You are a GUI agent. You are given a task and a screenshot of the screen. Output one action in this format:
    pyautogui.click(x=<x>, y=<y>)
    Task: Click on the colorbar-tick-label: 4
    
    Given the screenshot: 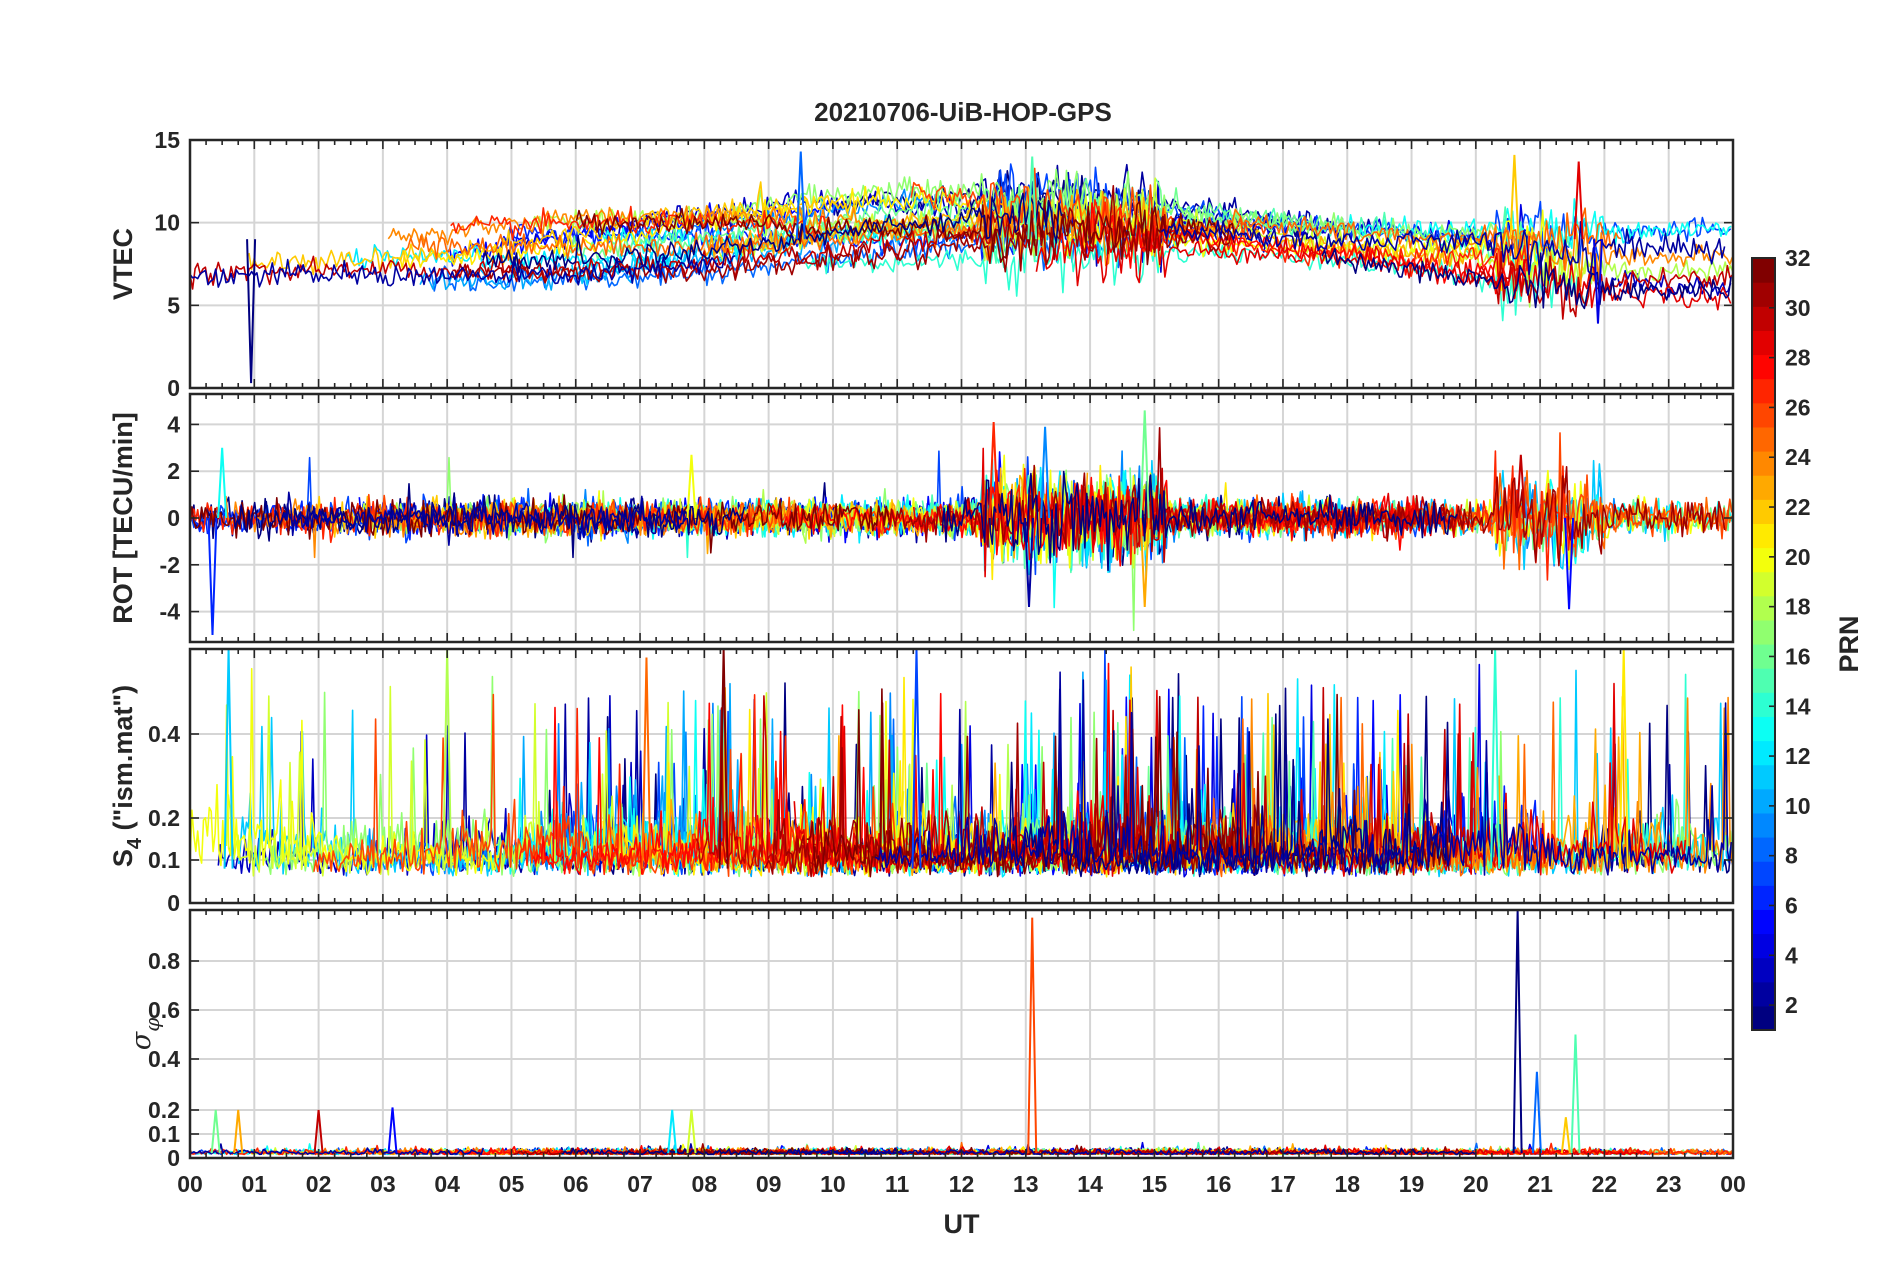 What is the action you would take?
    pyautogui.click(x=1791, y=955)
    